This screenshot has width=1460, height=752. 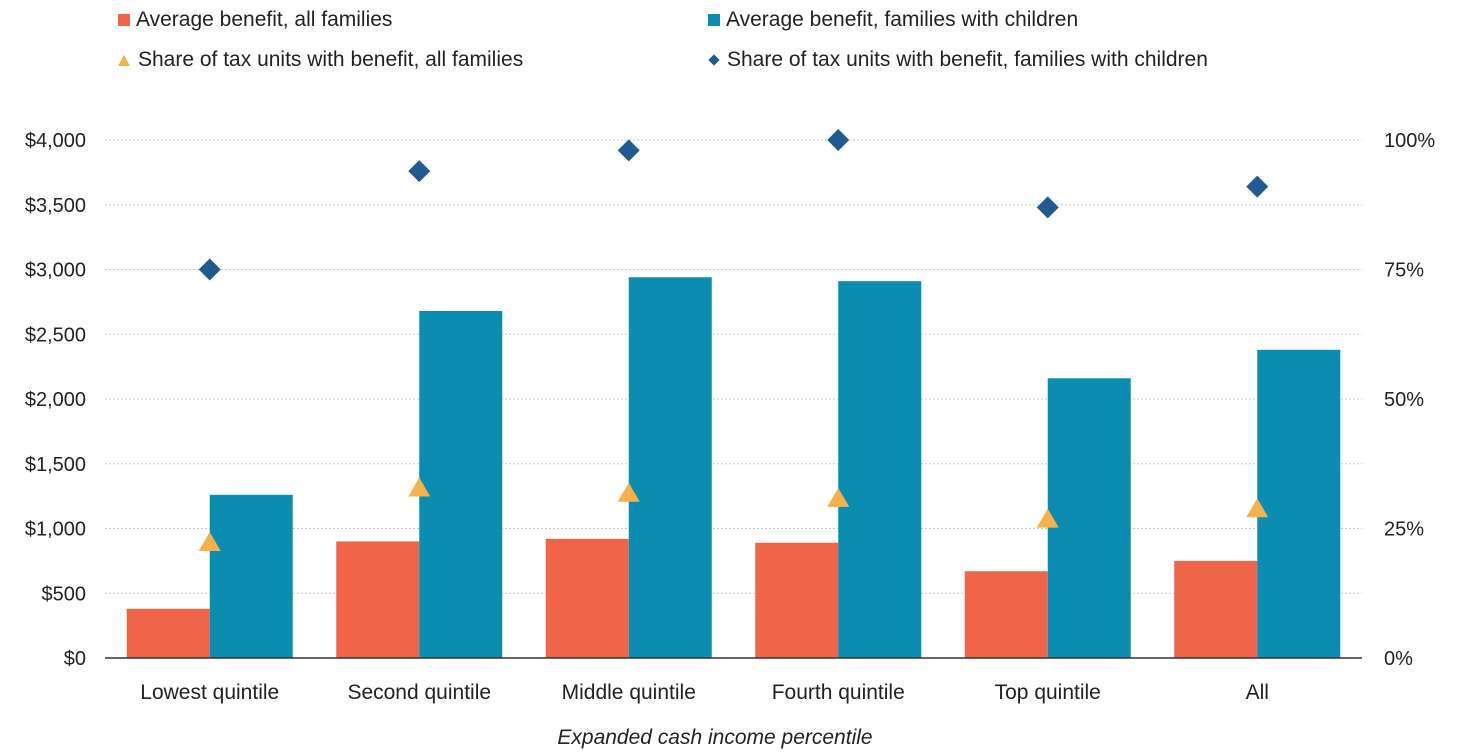 I want to click on y-left-tick-label: $3,000, so click(x=55, y=271).